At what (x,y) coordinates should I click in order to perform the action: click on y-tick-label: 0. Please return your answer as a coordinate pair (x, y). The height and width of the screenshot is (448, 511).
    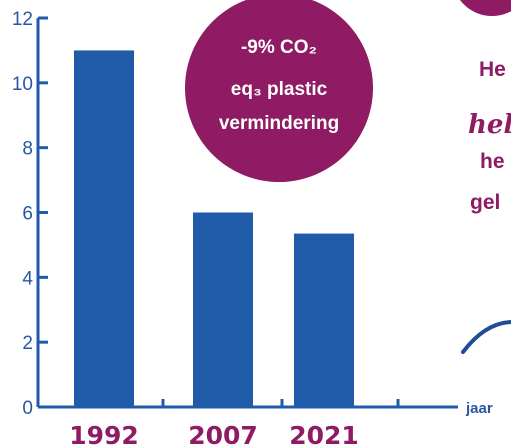
    Looking at the image, I should click on (27, 408).